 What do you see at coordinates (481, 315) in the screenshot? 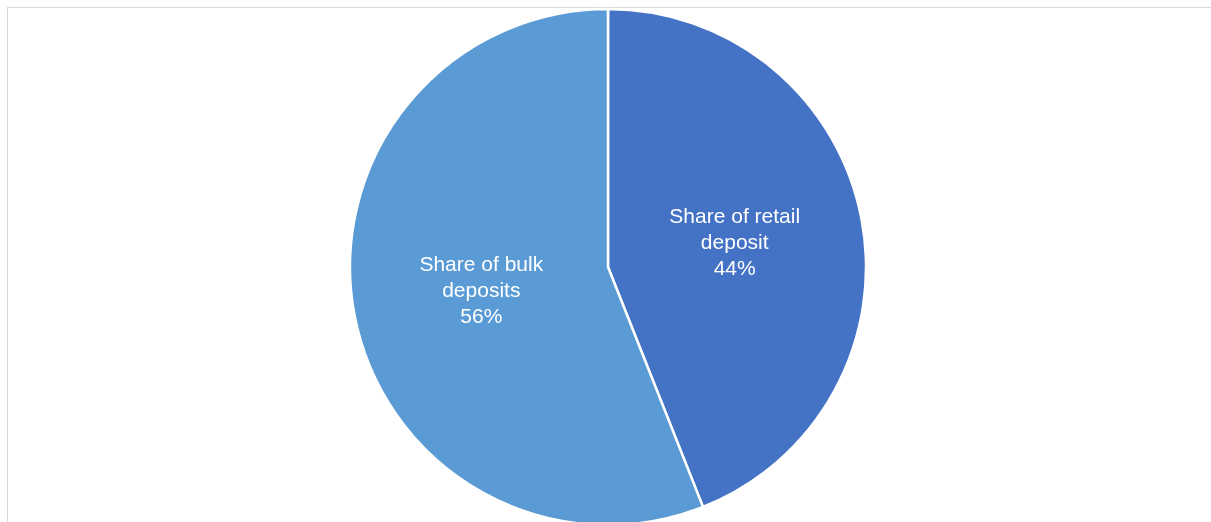
I see `data-label: 56%` at bounding box center [481, 315].